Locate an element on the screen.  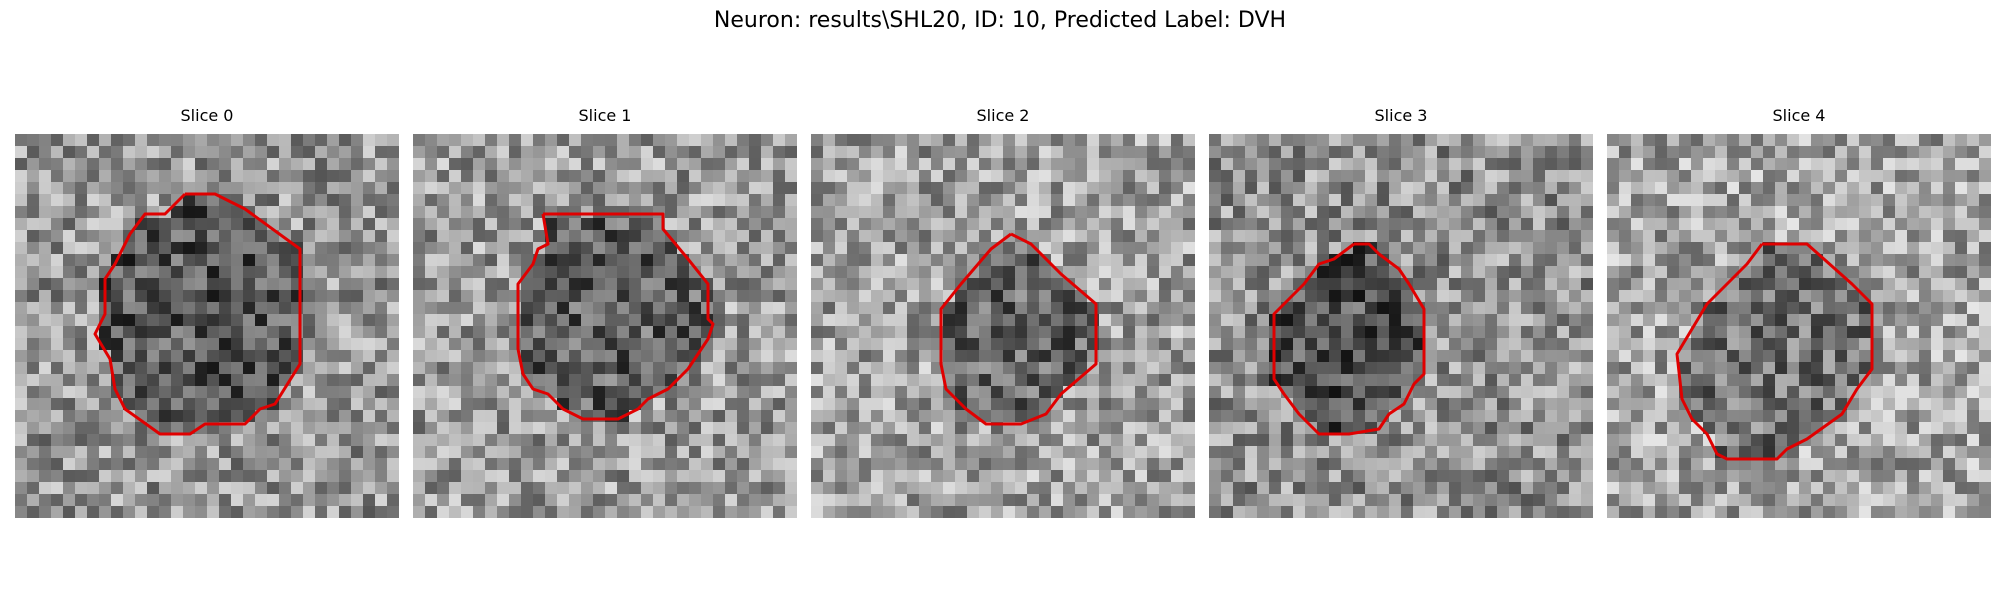
slice-title: Slice 1 is located at coordinates (605, 115).